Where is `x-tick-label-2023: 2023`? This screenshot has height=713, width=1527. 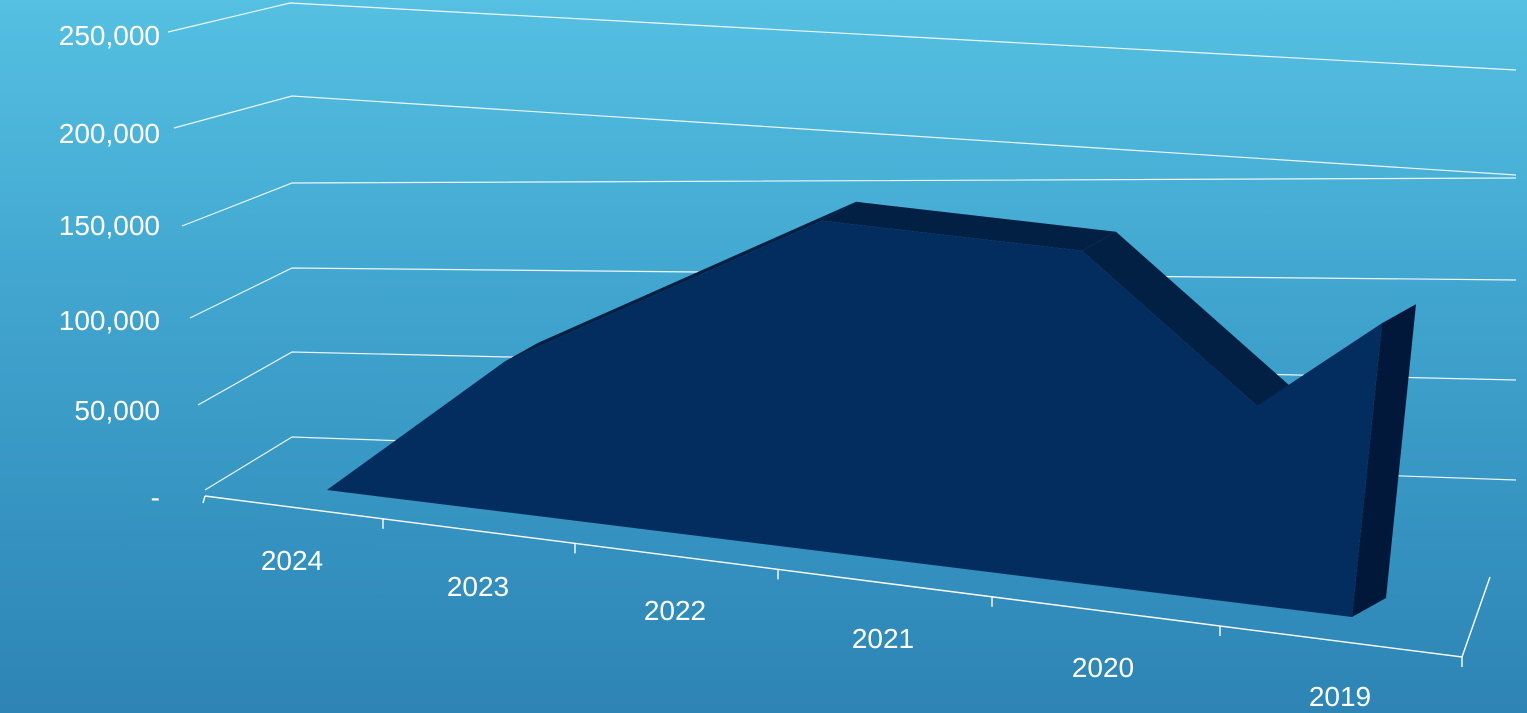
x-tick-label-2023: 2023 is located at coordinates (478, 586).